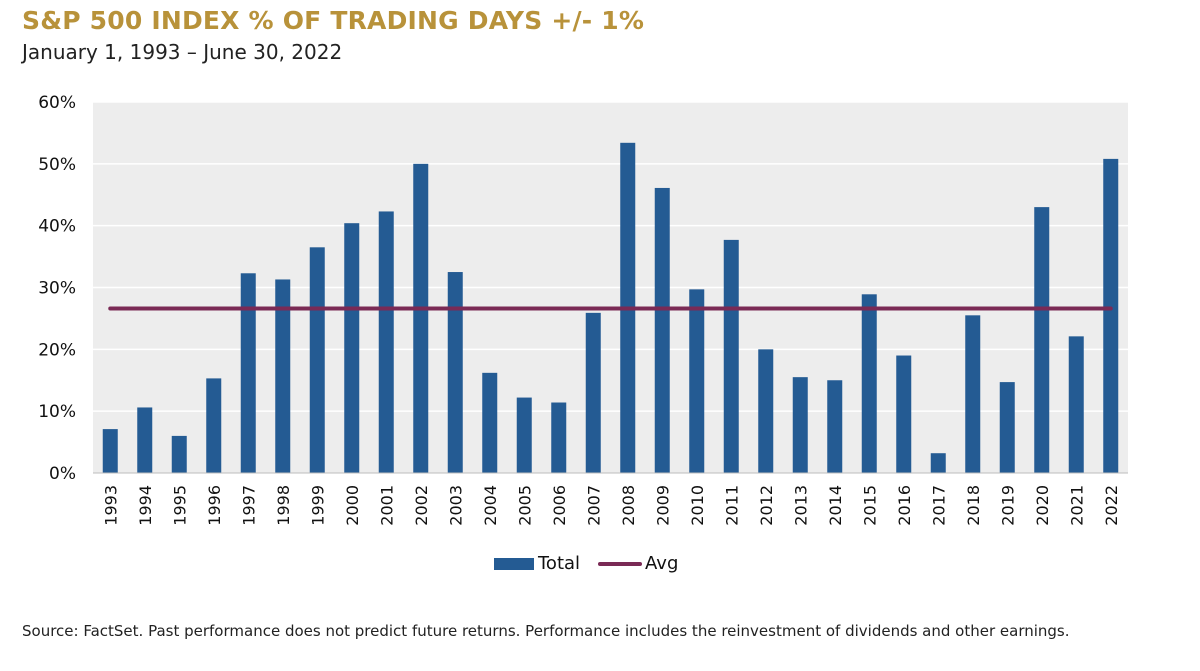  I want to click on bar-2013, so click(800, 425).